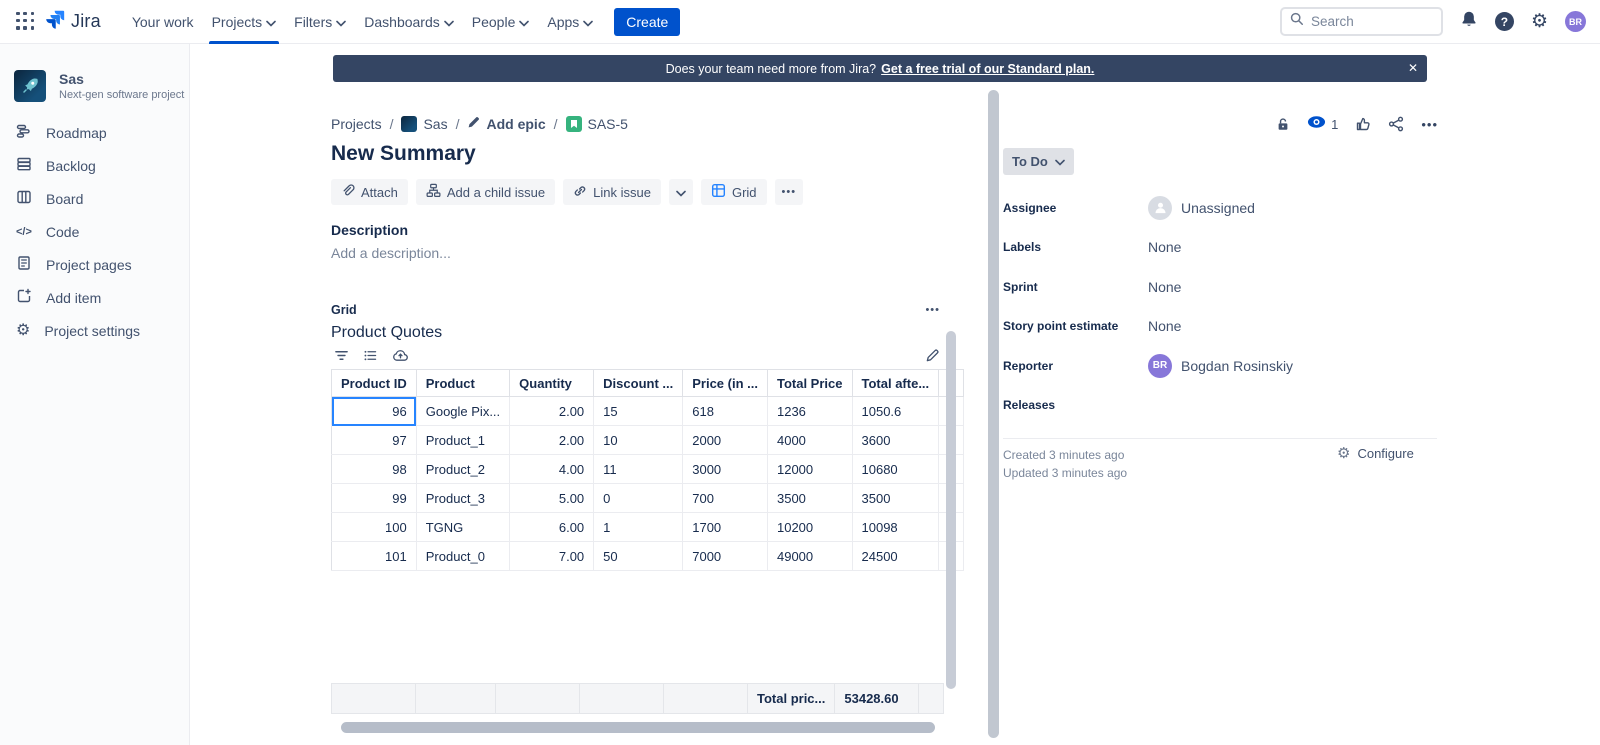  What do you see at coordinates (988, 68) in the screenshot?
I see `banner-trial-link: Get a free trial of our Standard plan.` at bounding box center [988, 68].